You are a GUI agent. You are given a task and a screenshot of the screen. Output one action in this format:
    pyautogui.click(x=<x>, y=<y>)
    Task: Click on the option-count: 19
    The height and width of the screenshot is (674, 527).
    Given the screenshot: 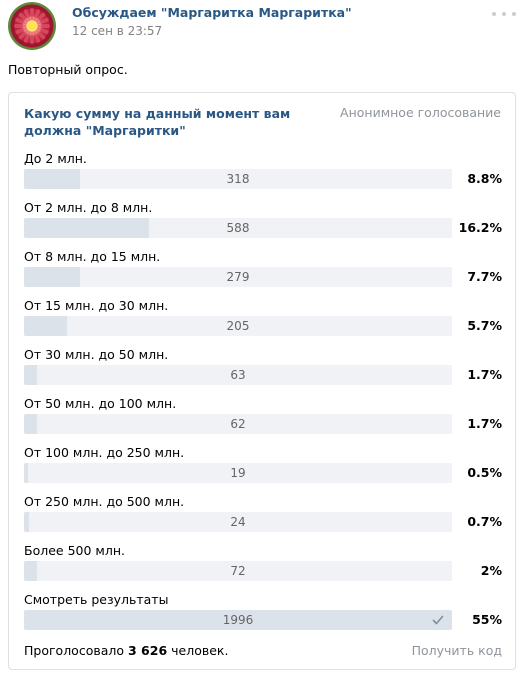 What is the action you would take?
    pyautogui.click(x=238, y=473)
    